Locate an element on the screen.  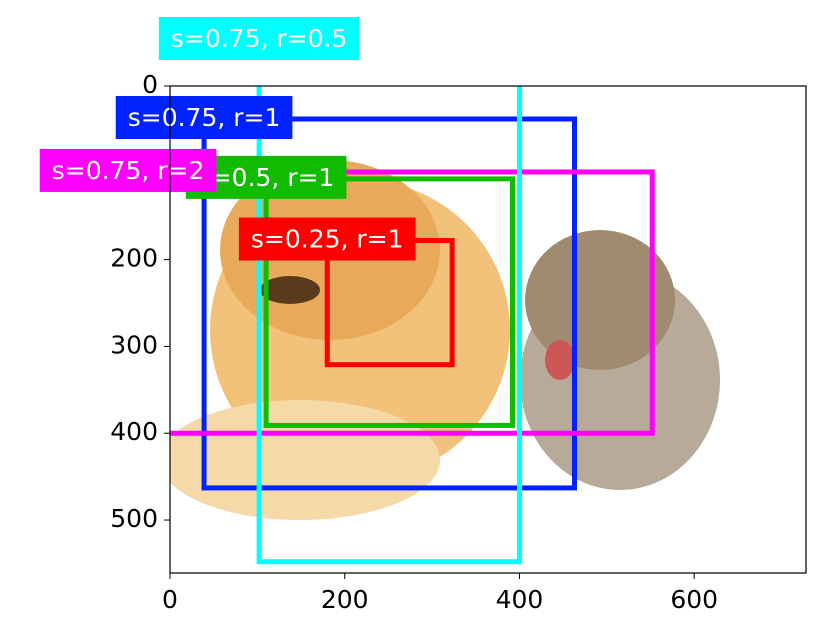
box-label: s=0.25, r=1 is located at coordinates (327, 239).